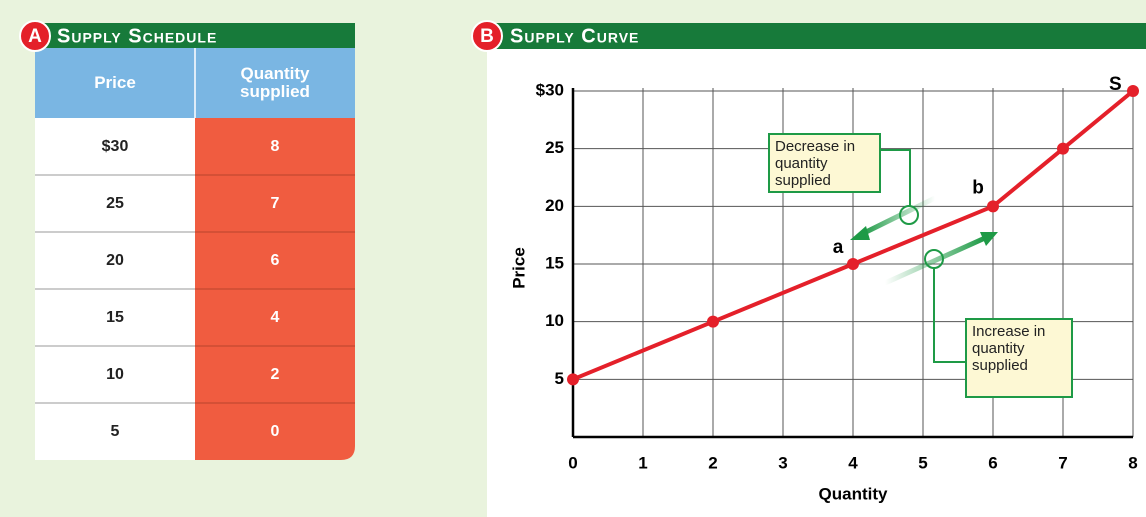 This screenshot has height=517, width=1146. What do you see at coordinates (554, 205) in the screenshot?
I see `y-tick-label: 20` at bounding box center [554, 205].